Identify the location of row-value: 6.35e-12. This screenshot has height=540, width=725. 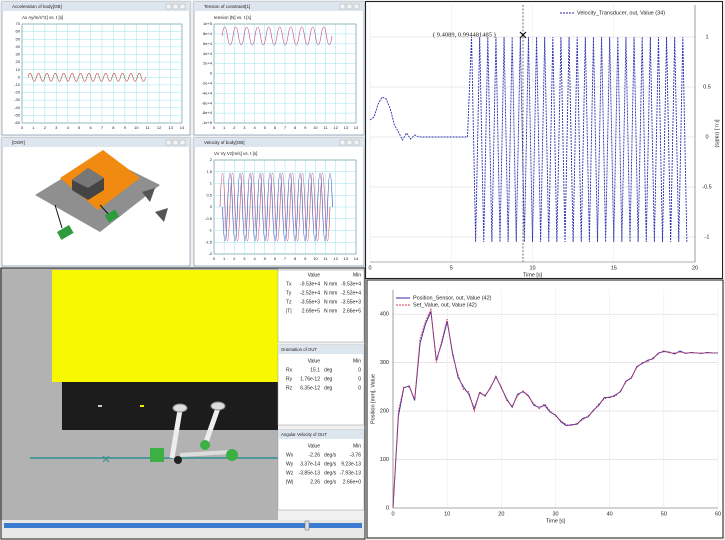
(310, 388).